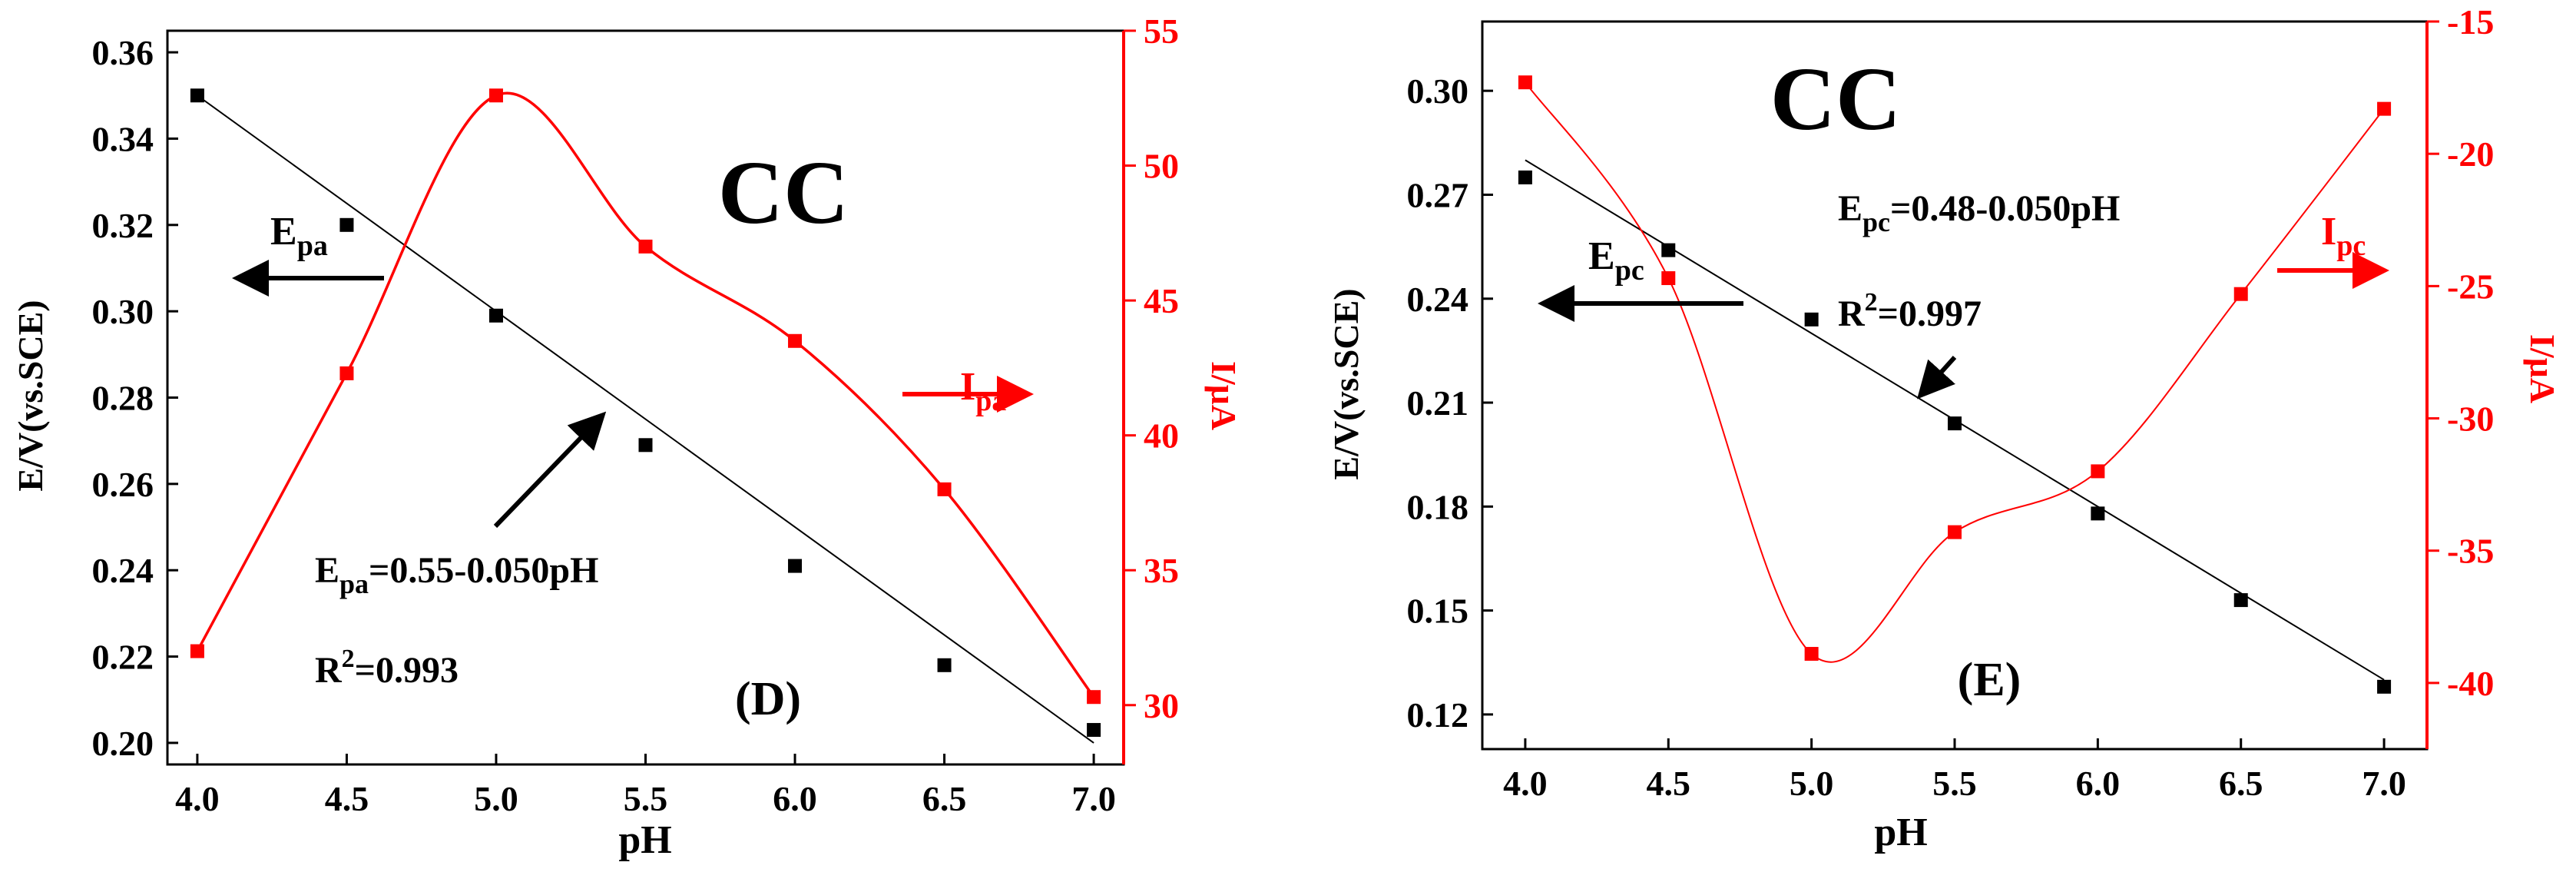  I want to click on ipc-label: Ipc, so click(2343, 236).